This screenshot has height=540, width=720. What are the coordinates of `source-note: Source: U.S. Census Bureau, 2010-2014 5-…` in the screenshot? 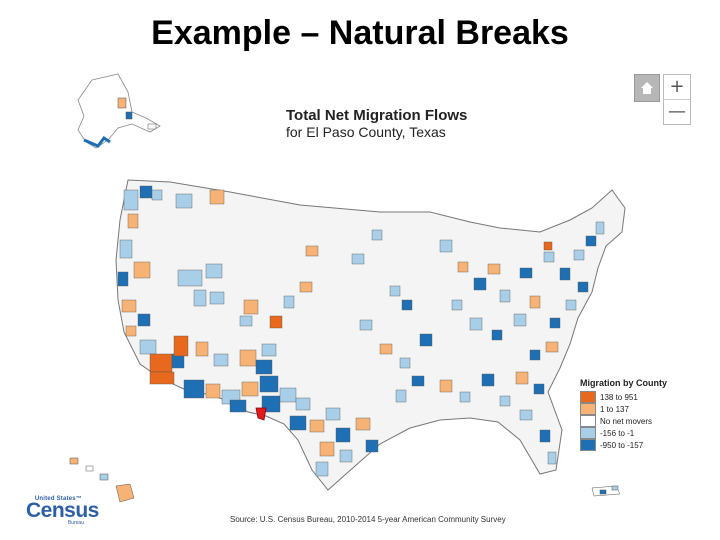 It's located at (368, 519).